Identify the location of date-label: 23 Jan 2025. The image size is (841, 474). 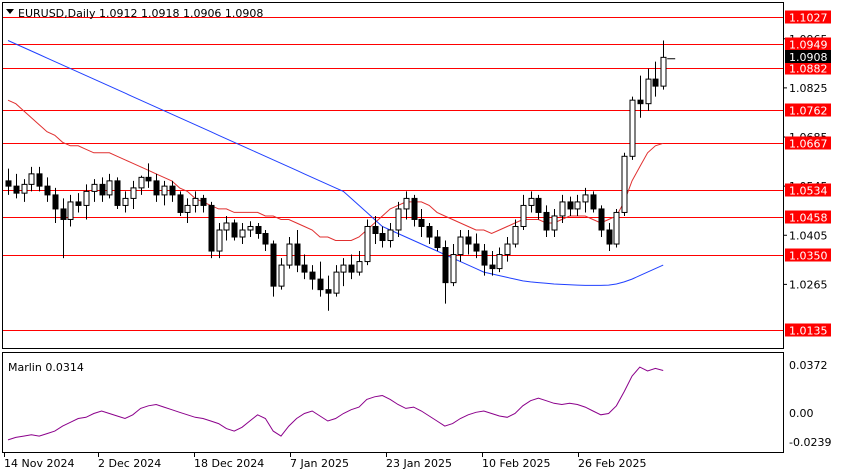
(419, 463).